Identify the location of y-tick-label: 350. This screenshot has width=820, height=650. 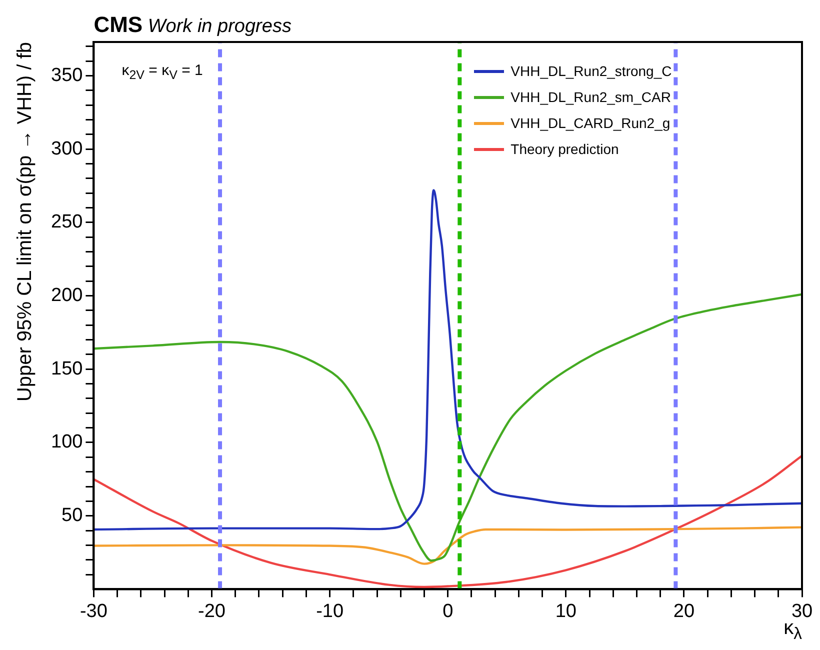
(67, 75).